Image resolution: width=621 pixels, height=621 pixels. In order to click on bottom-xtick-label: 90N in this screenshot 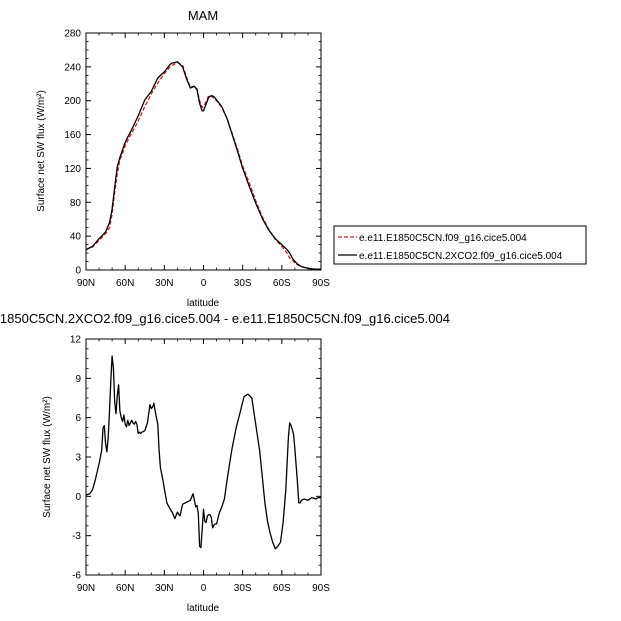, I will do `click(86, 588)`.